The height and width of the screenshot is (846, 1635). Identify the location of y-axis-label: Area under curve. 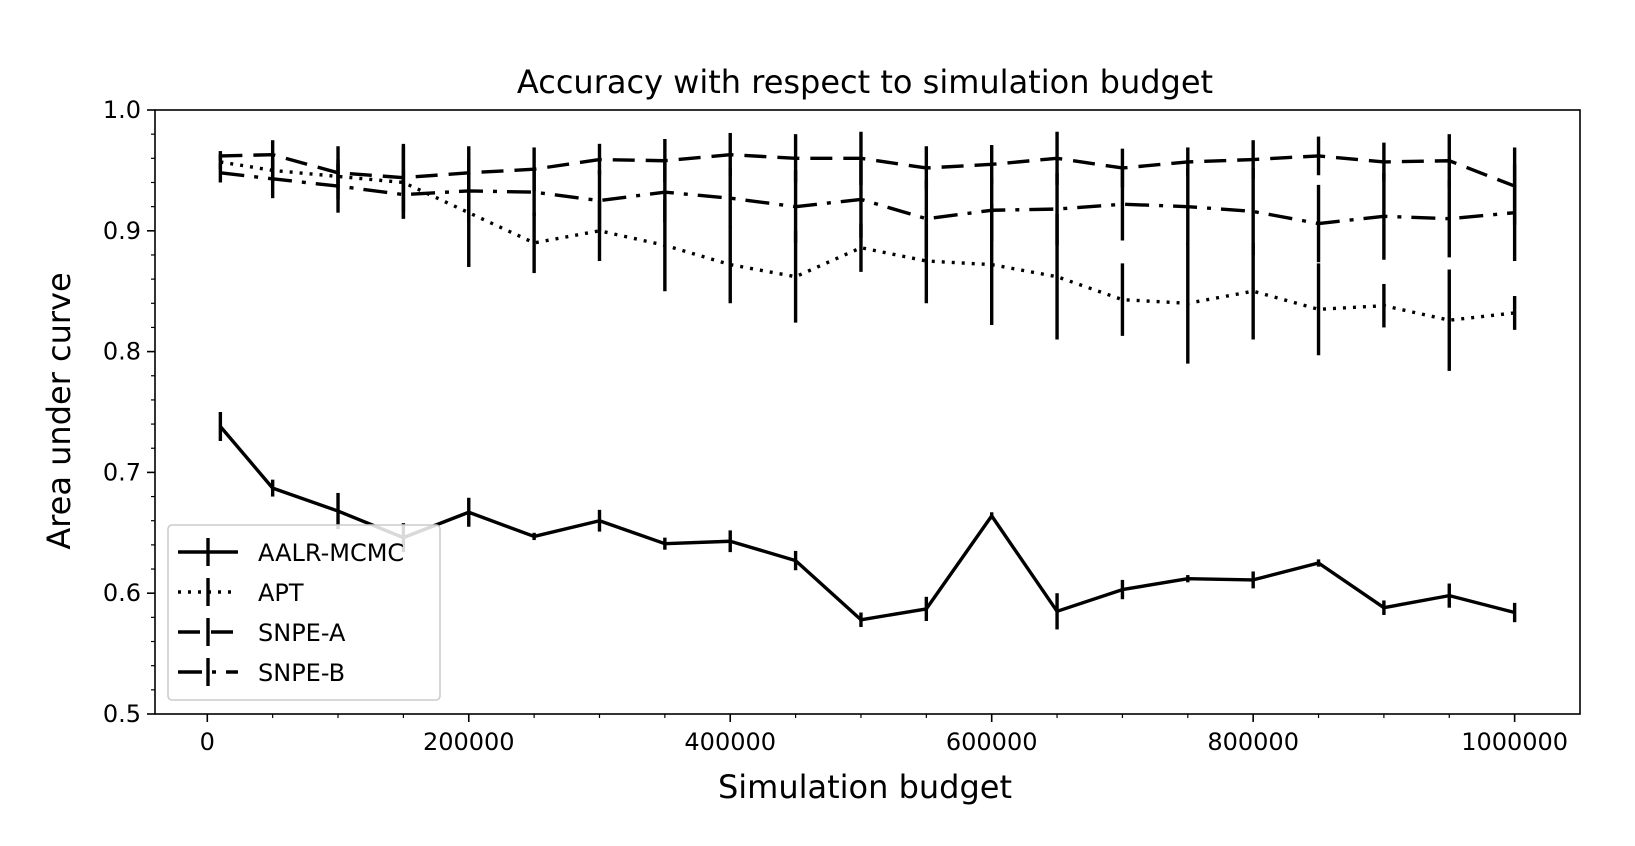
(59, 410).